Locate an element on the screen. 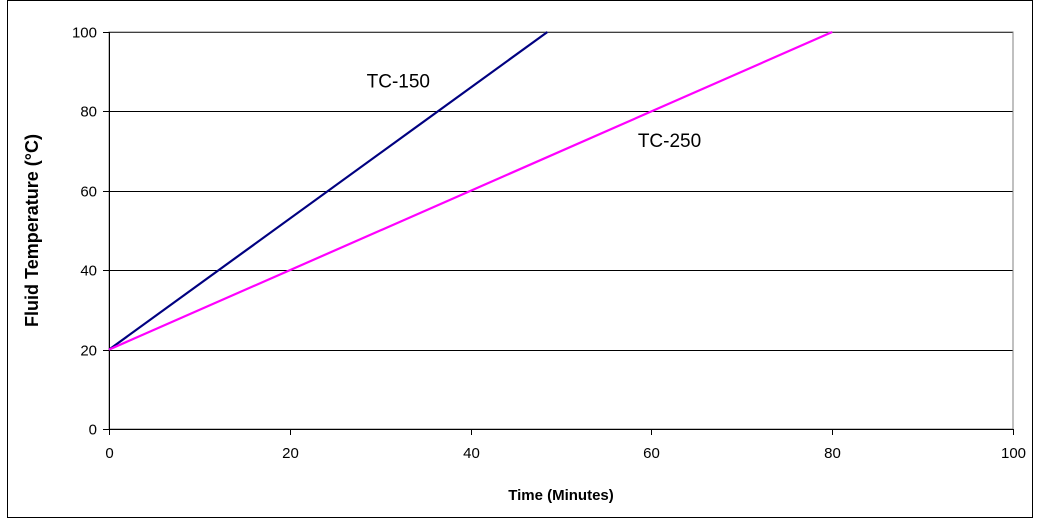 The height and width of the screenshot is (527, 1043). series-label-tc-250: TC-250 is located at coordinates (669, 141).